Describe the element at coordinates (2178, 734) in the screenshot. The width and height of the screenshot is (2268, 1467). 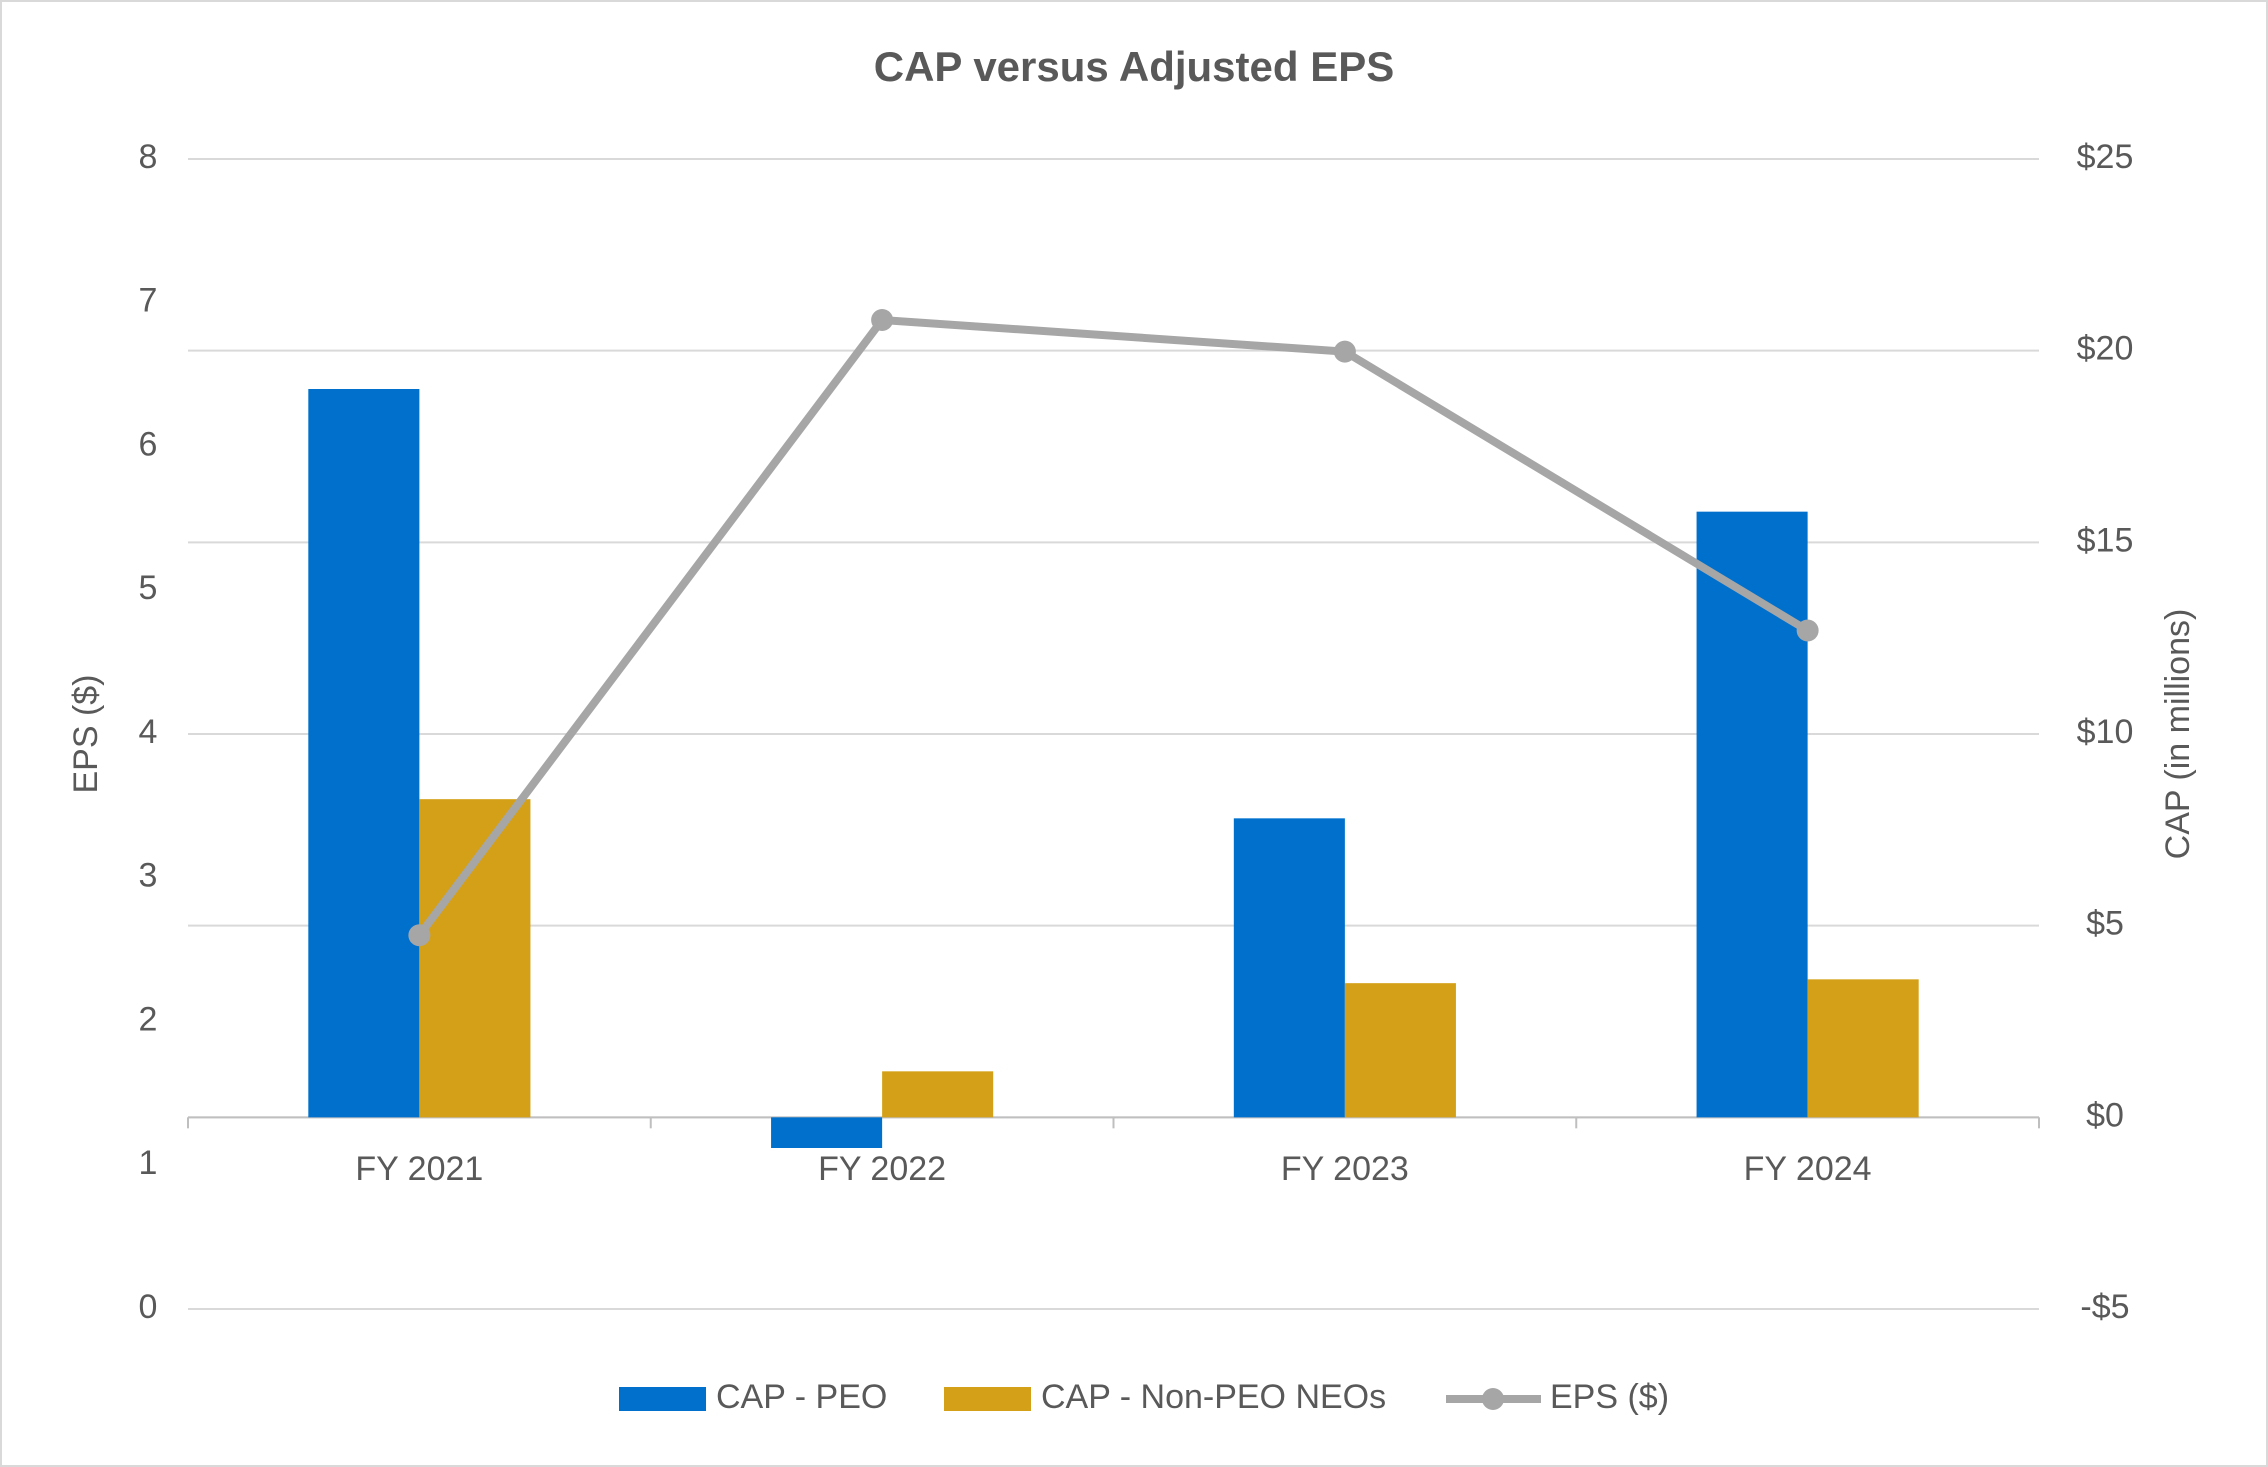
I see `y2-axis-label: CAP (in millions)` at that location.